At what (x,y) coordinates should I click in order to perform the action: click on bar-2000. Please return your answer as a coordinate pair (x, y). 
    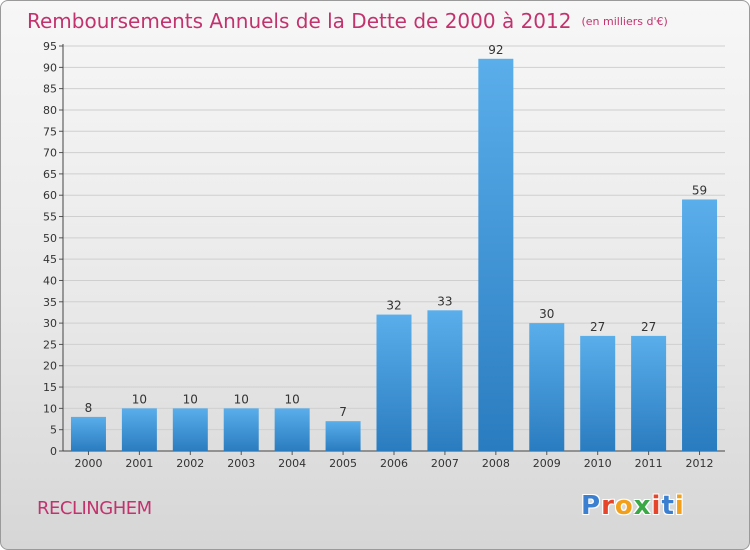
    Looking at the image, I should click on (88, 433).